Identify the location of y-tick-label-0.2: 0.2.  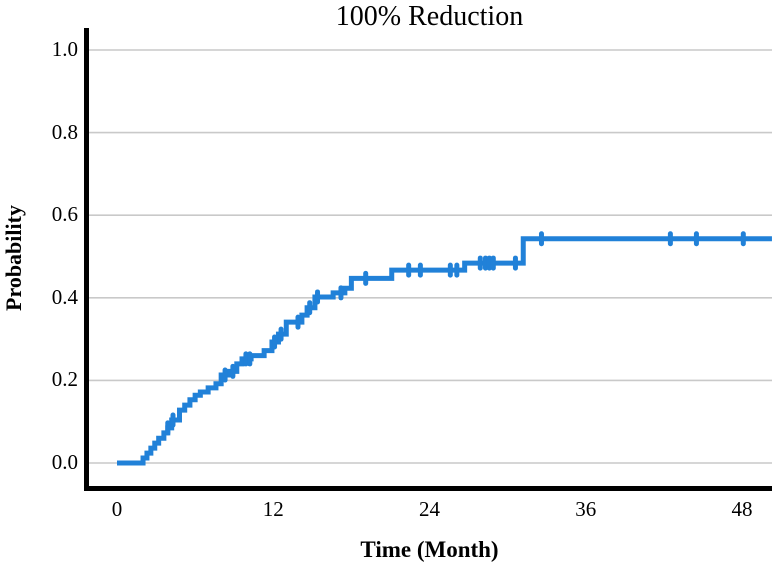
(64, 379).